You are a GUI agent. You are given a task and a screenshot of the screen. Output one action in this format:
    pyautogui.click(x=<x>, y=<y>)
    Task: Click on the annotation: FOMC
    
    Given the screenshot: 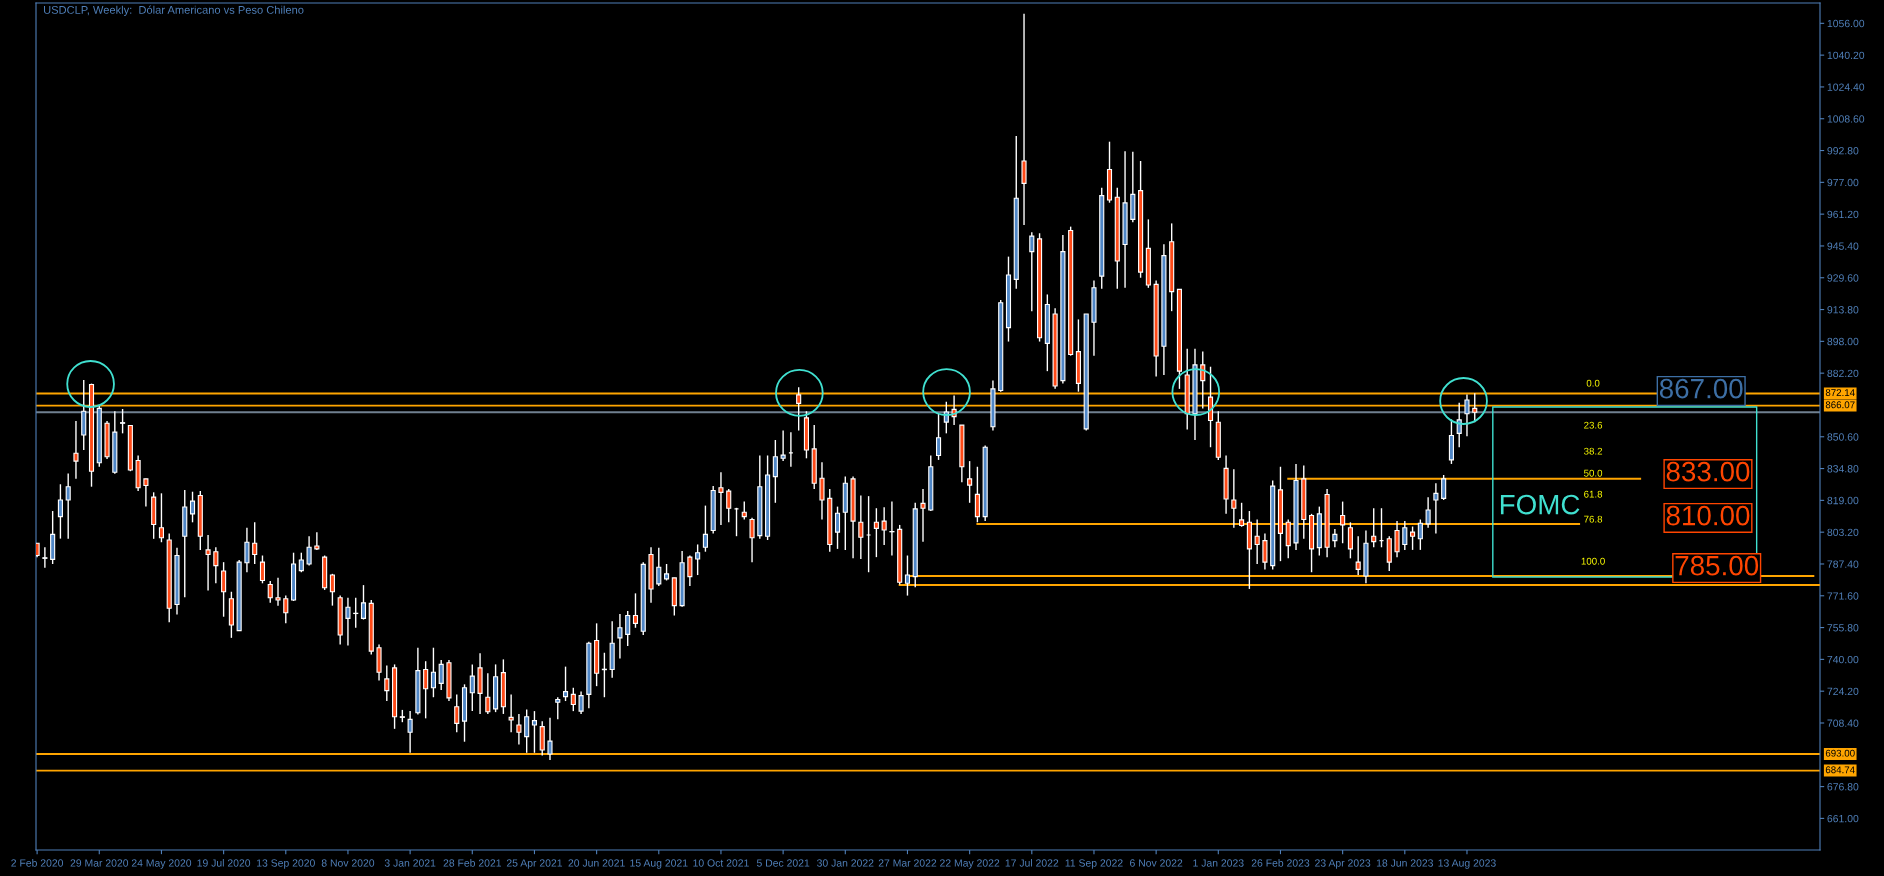 What is the action you would take?
    pyautogui.click(x=1540, y=504)
    